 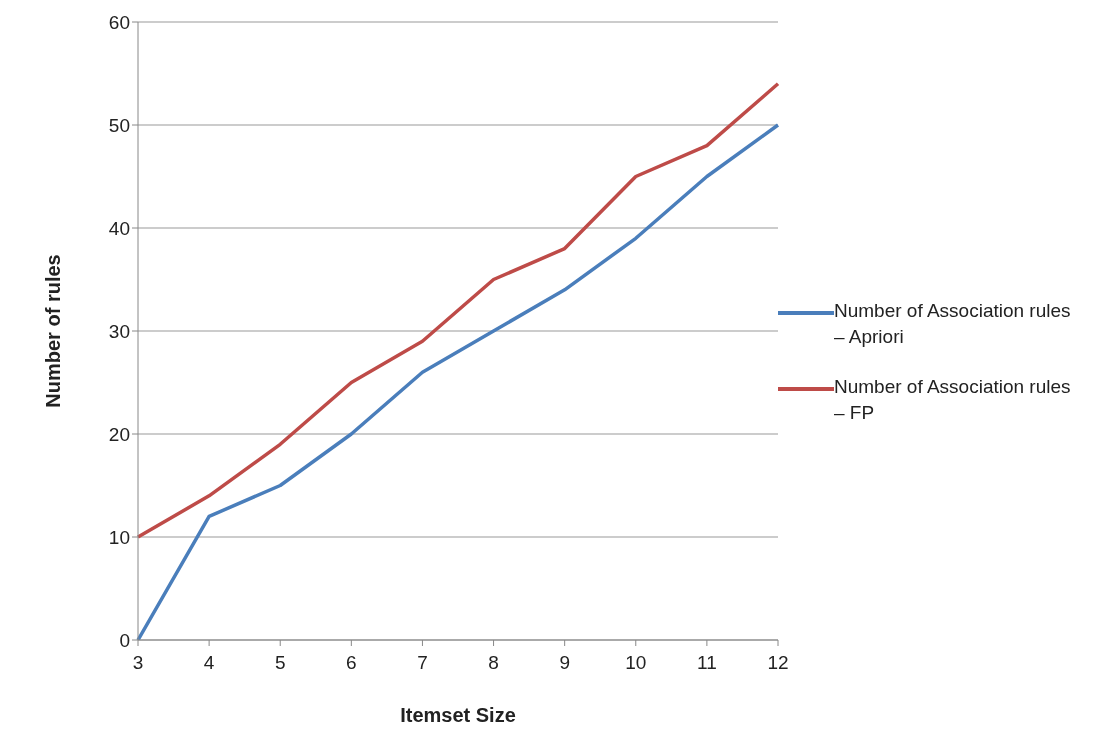 I want to click on x-tick-label: 11, so click(x=707, y=663).